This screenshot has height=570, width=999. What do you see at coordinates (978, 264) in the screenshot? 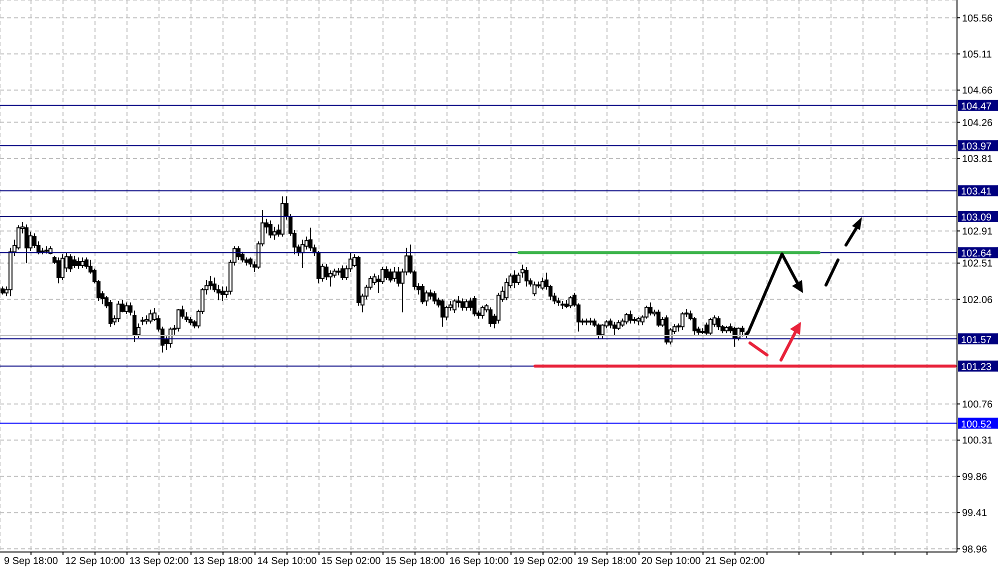
I see `y-tick-label: 102.51` at bounding box center [978, 264].